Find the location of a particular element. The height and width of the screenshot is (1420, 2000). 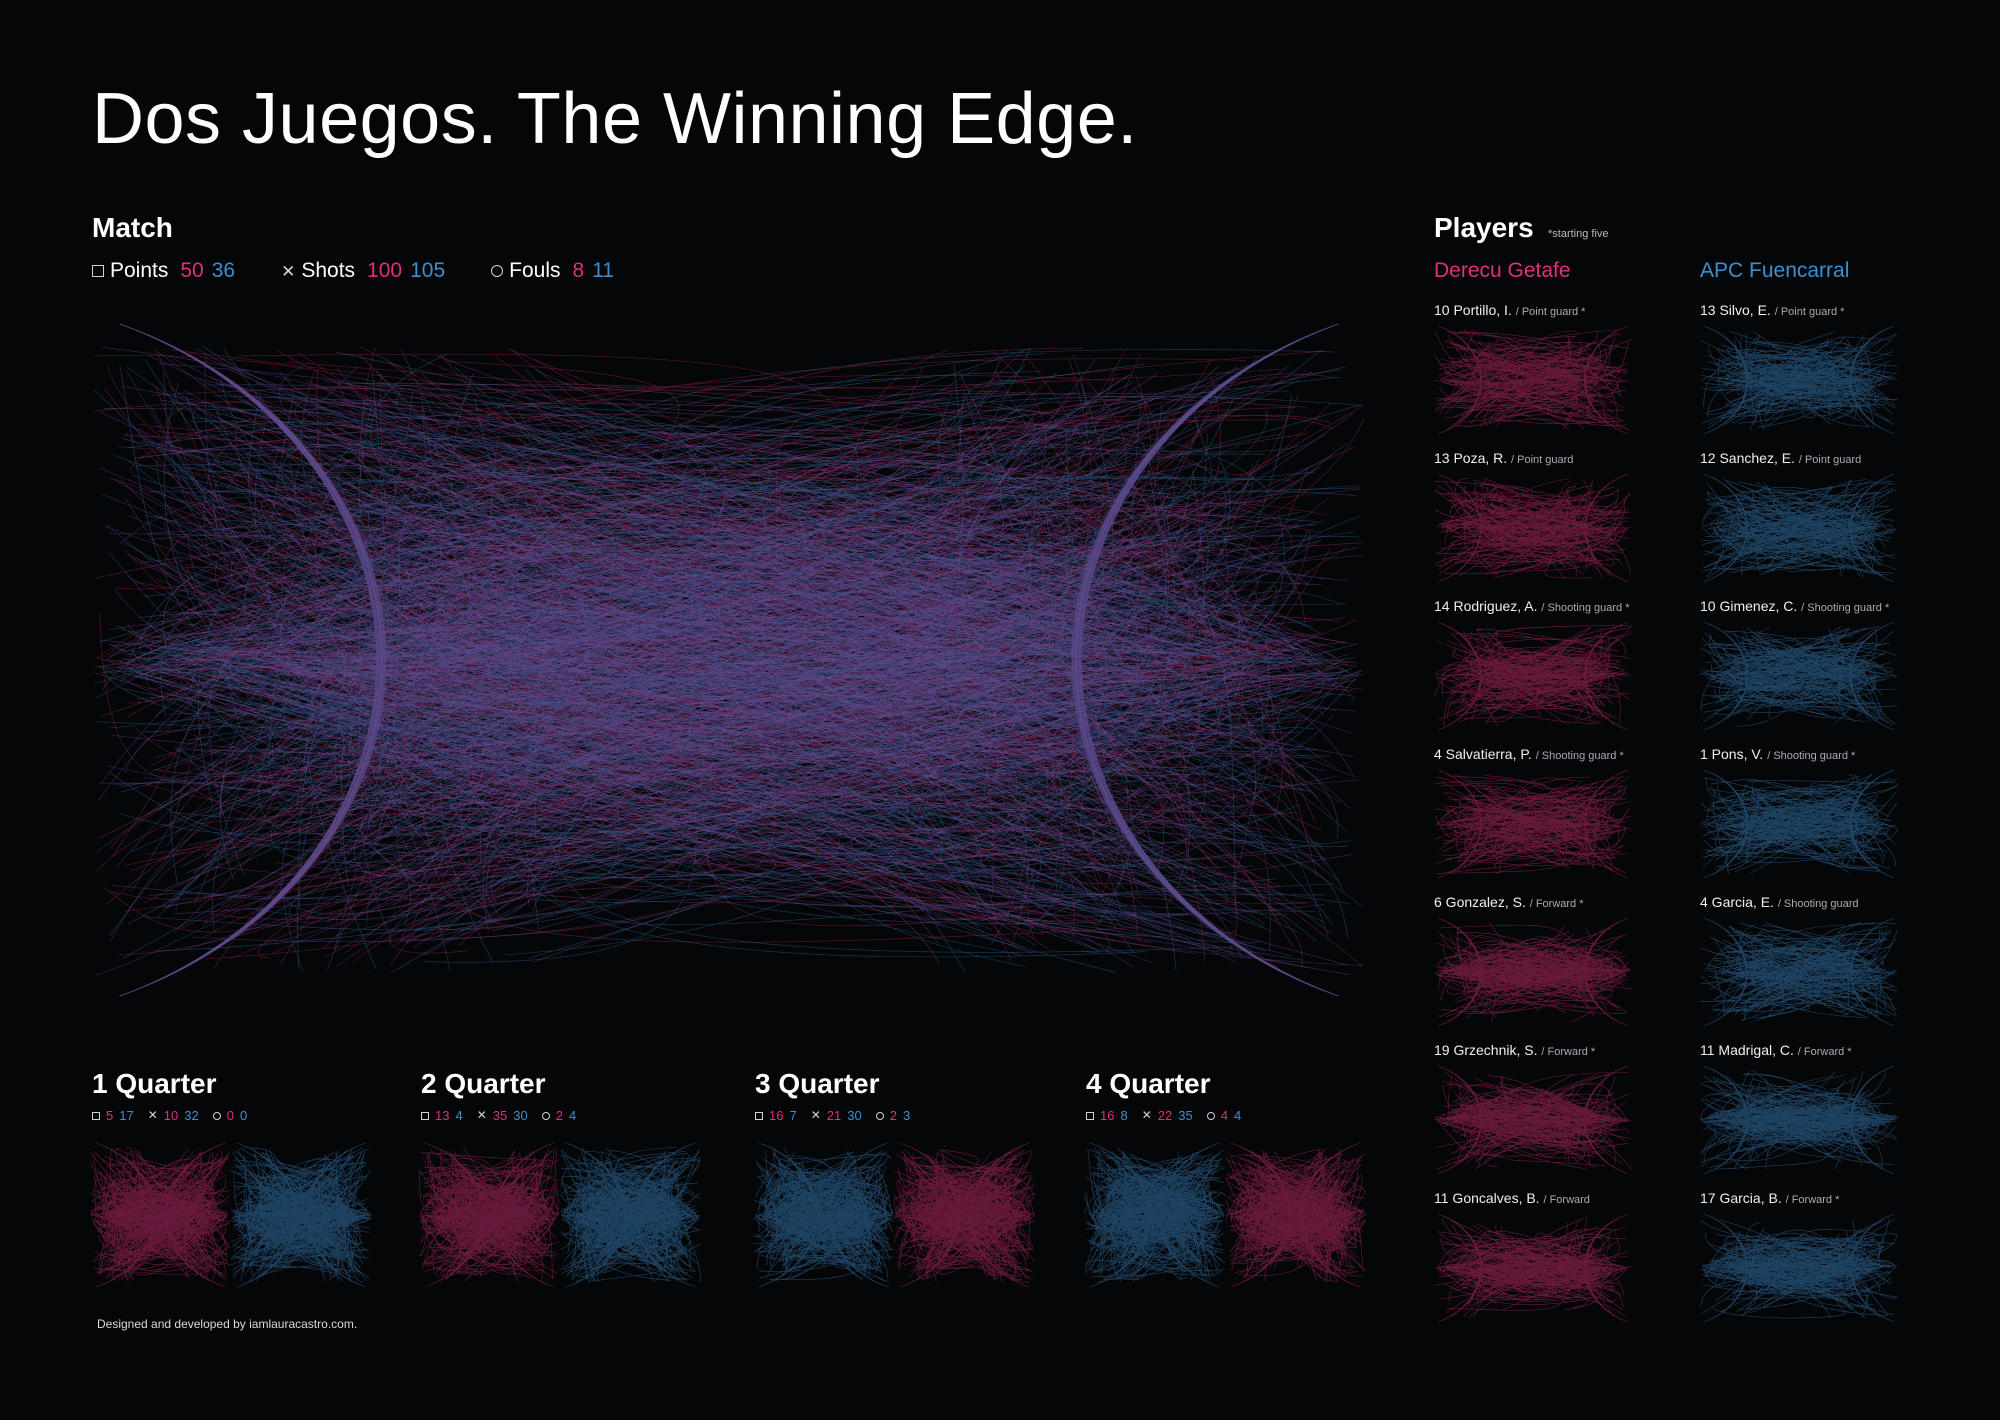

player-label: 14 Rodriguez, A. / Shooting guard * is located at coordinates (1531, 606).